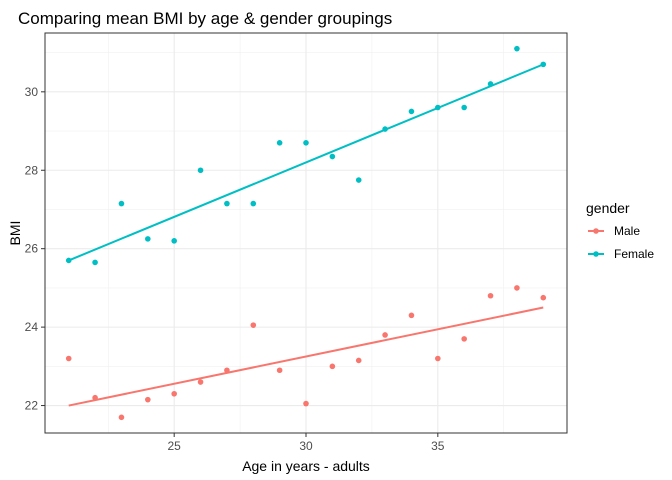 This screenshot has width=672, height=480. What do you see at coordinates (306, 356) in the screenshot?
I see `fit-line-male` at bounding box center [306, 356].